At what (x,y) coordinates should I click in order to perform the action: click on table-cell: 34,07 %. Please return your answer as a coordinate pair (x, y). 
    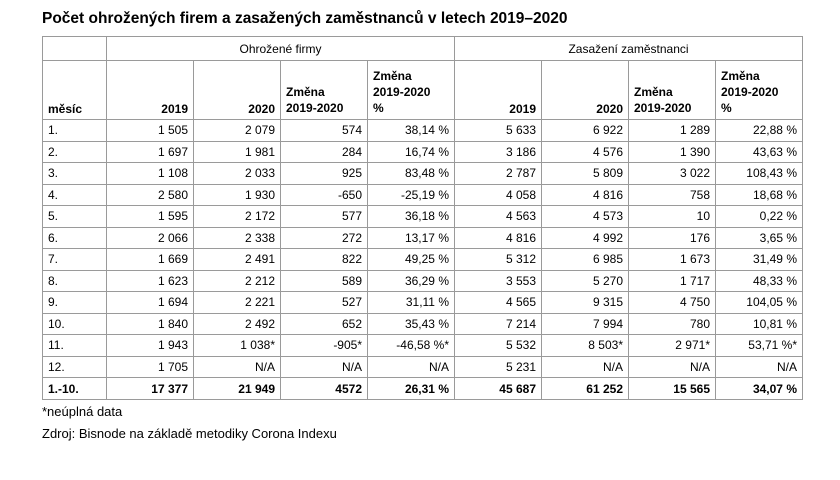
    Looking at the image, I should click on (759, 388).